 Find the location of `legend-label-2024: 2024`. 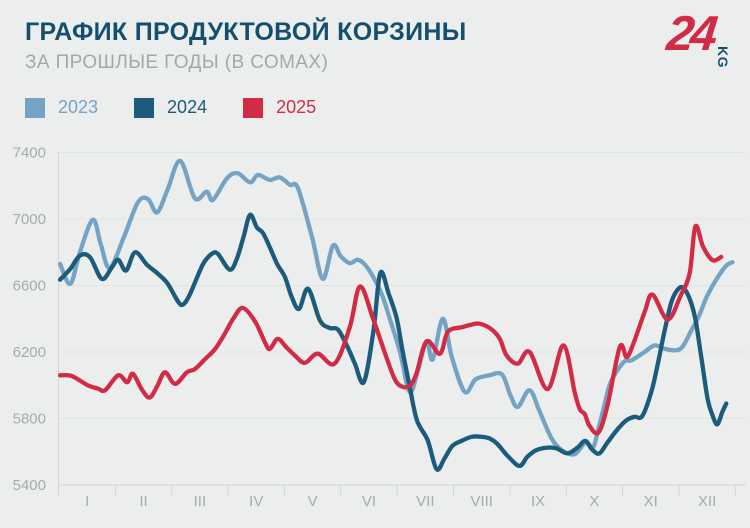

legend-label-2024: 2024 is located at coordinates (187, 107).